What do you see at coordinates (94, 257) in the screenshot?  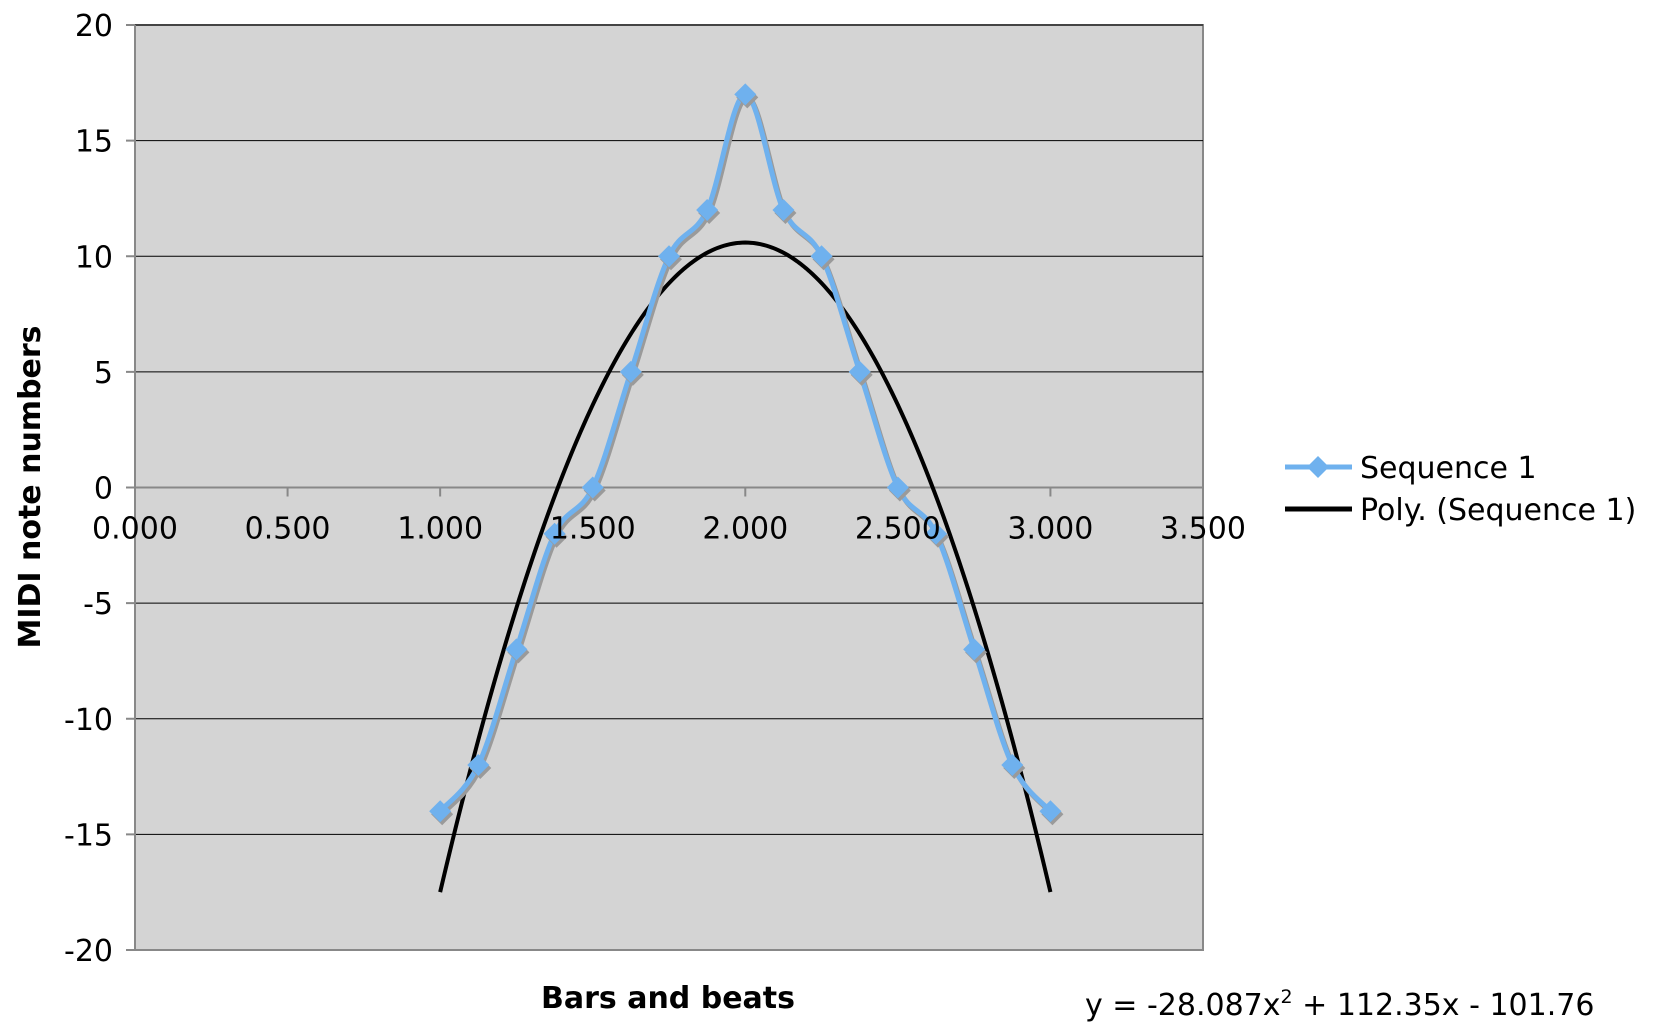 I see `y-tick-label: 10` at bounding box center [94, 257].